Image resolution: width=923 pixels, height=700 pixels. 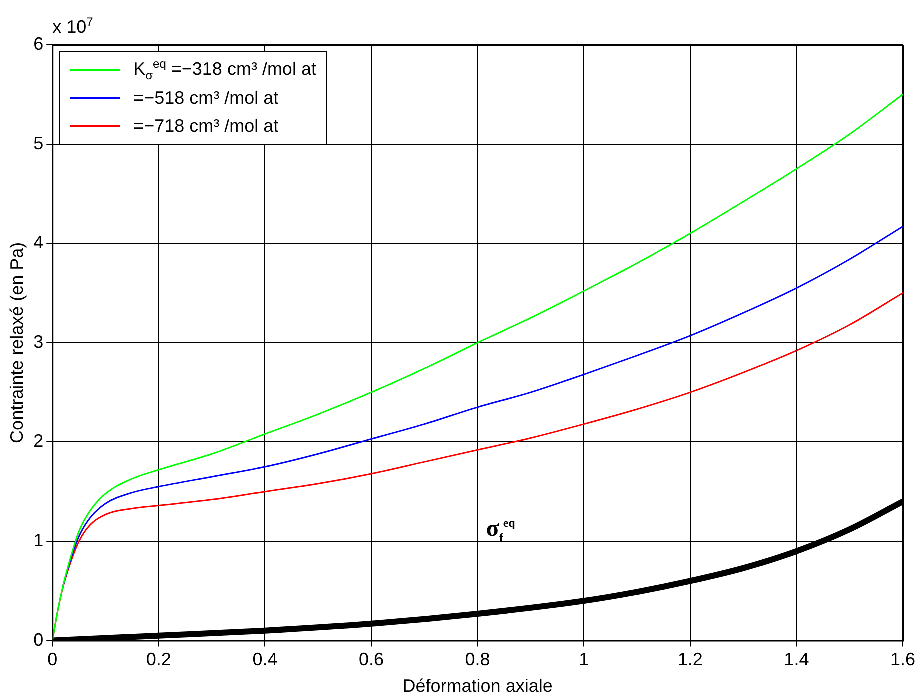 I want to click on x-tick-label: 0.2, so click(x=159, y=660).